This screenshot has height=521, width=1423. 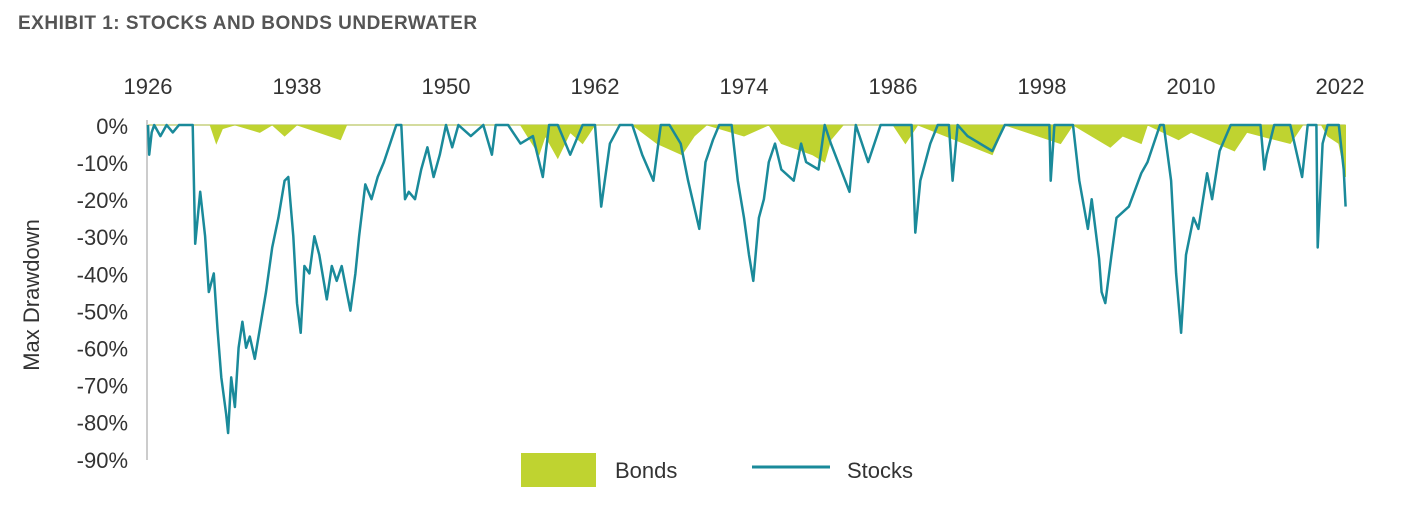 What do you see at coordinates (102, 311) in the screenshot?
I see `y-tick-label: -50%` at bounding box center [102, 311].